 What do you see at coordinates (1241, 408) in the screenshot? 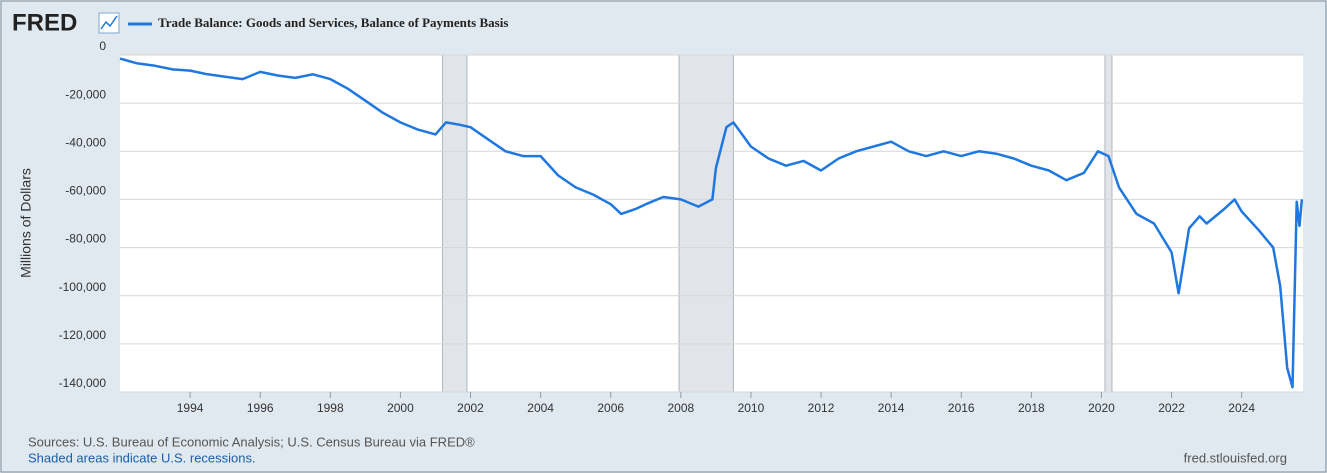
I see `x-tick-label: 2024` at bounding box center [1241, 408].